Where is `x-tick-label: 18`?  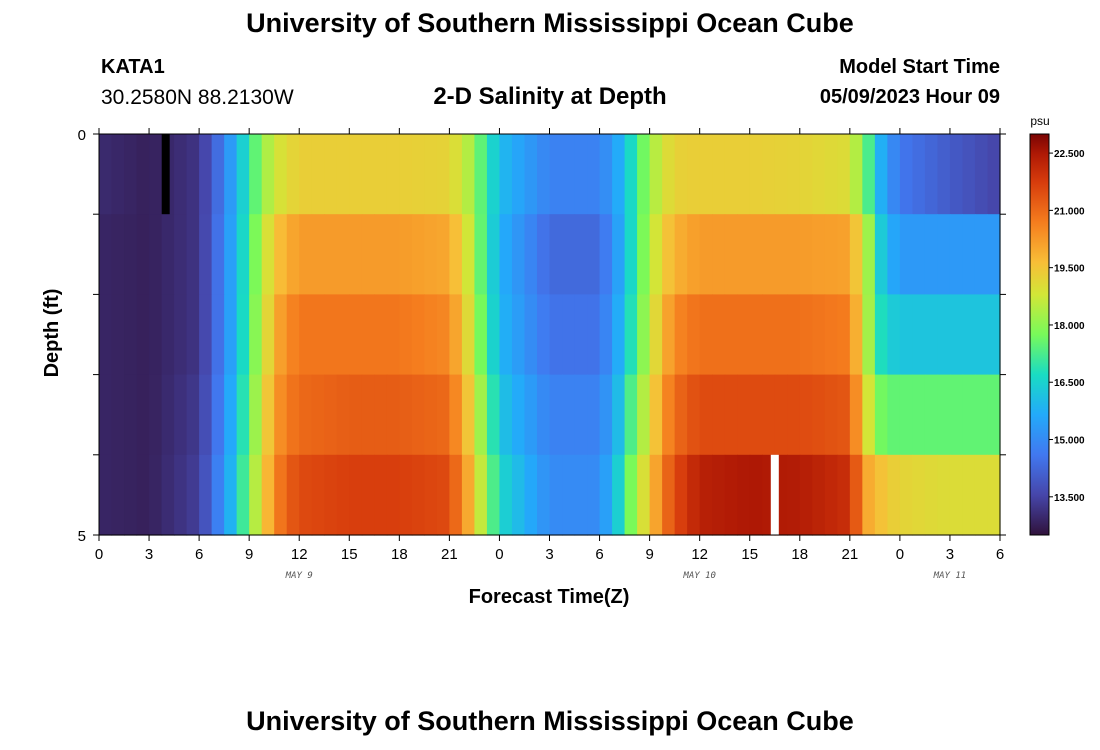 x-tick-label: 18 is located at coordinates (799, 554).